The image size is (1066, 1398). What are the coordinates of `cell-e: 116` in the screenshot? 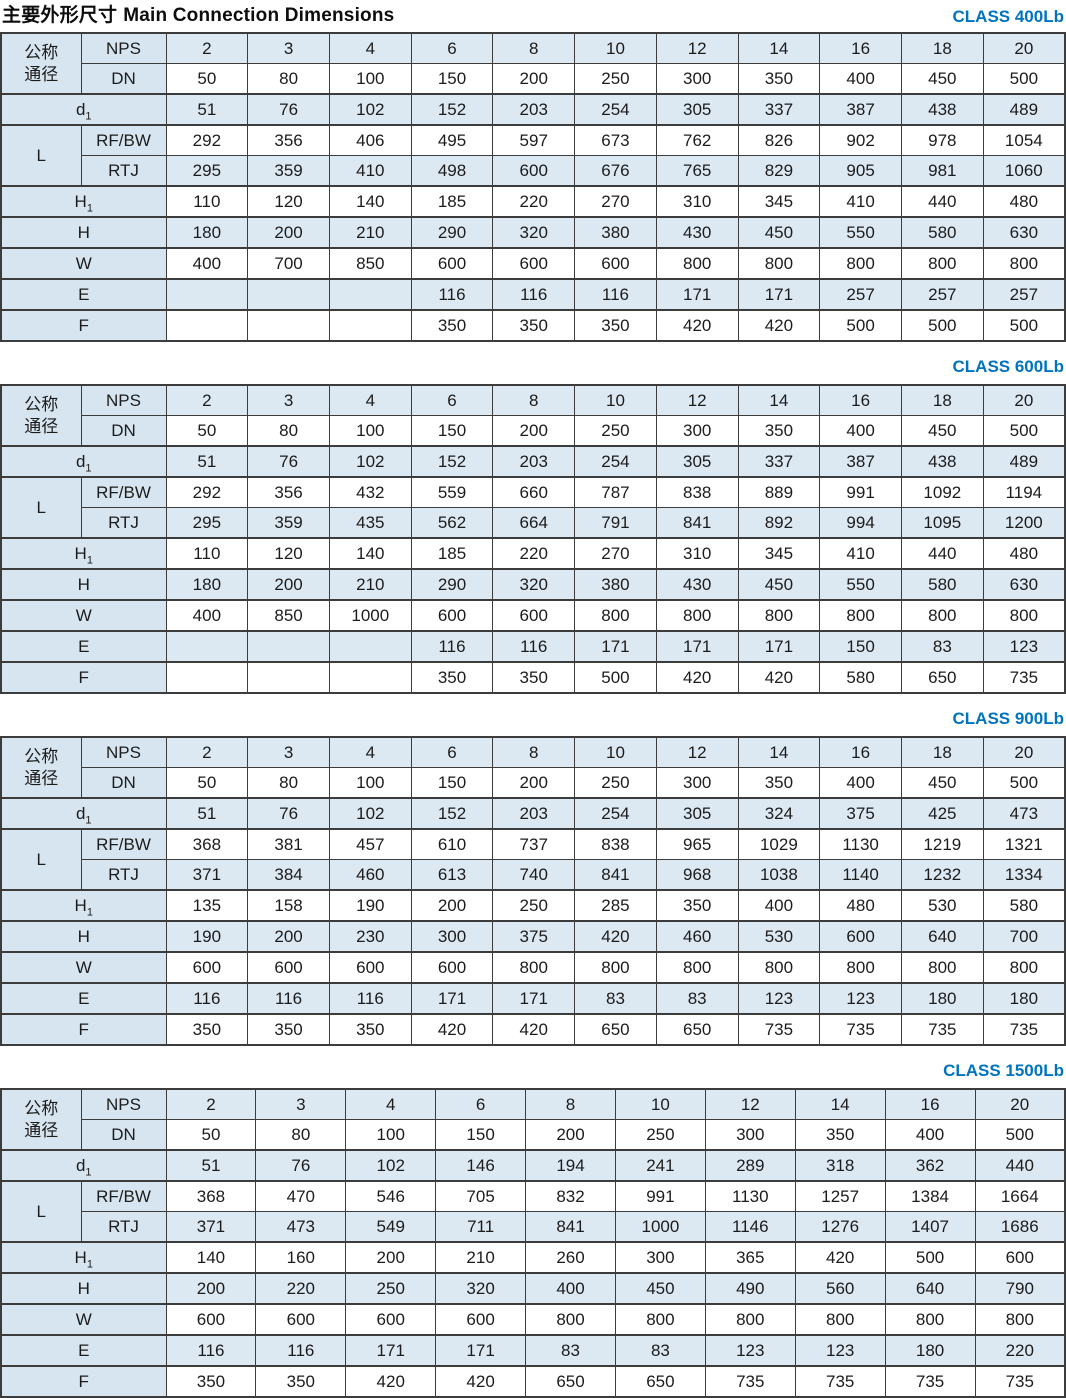 It's located at (534, 294).